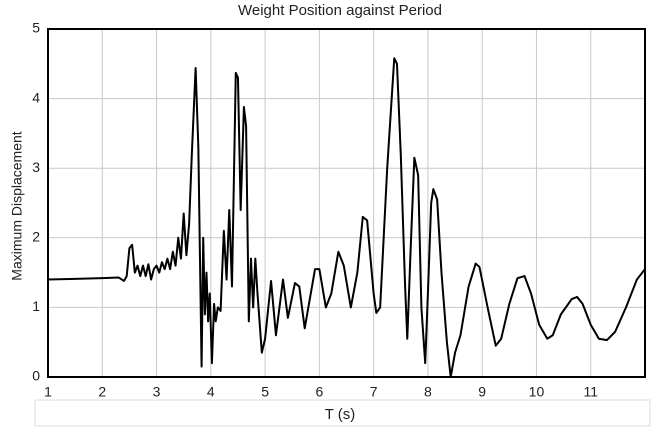  Describe the element at coordinates (36, 97) in the screenshot. I see `y-tick-label: 4` at that location.